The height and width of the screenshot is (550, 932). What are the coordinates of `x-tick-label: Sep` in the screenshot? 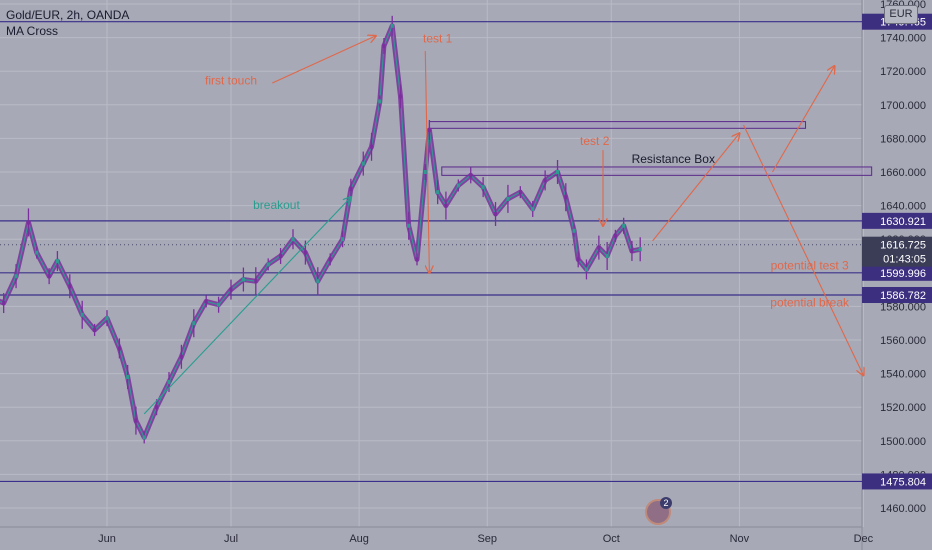 It's located at (487, 539).